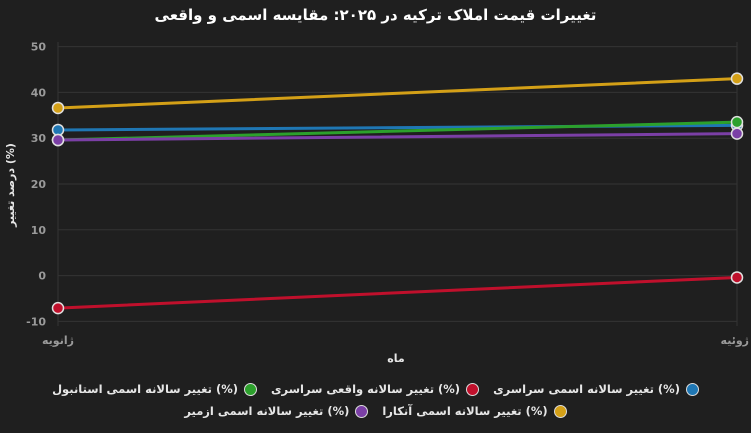 This screenshot has height=433, width=751. I want to click on legend-label: (%) تغییر سالانه اسمی سراسری, so click(586, 389).